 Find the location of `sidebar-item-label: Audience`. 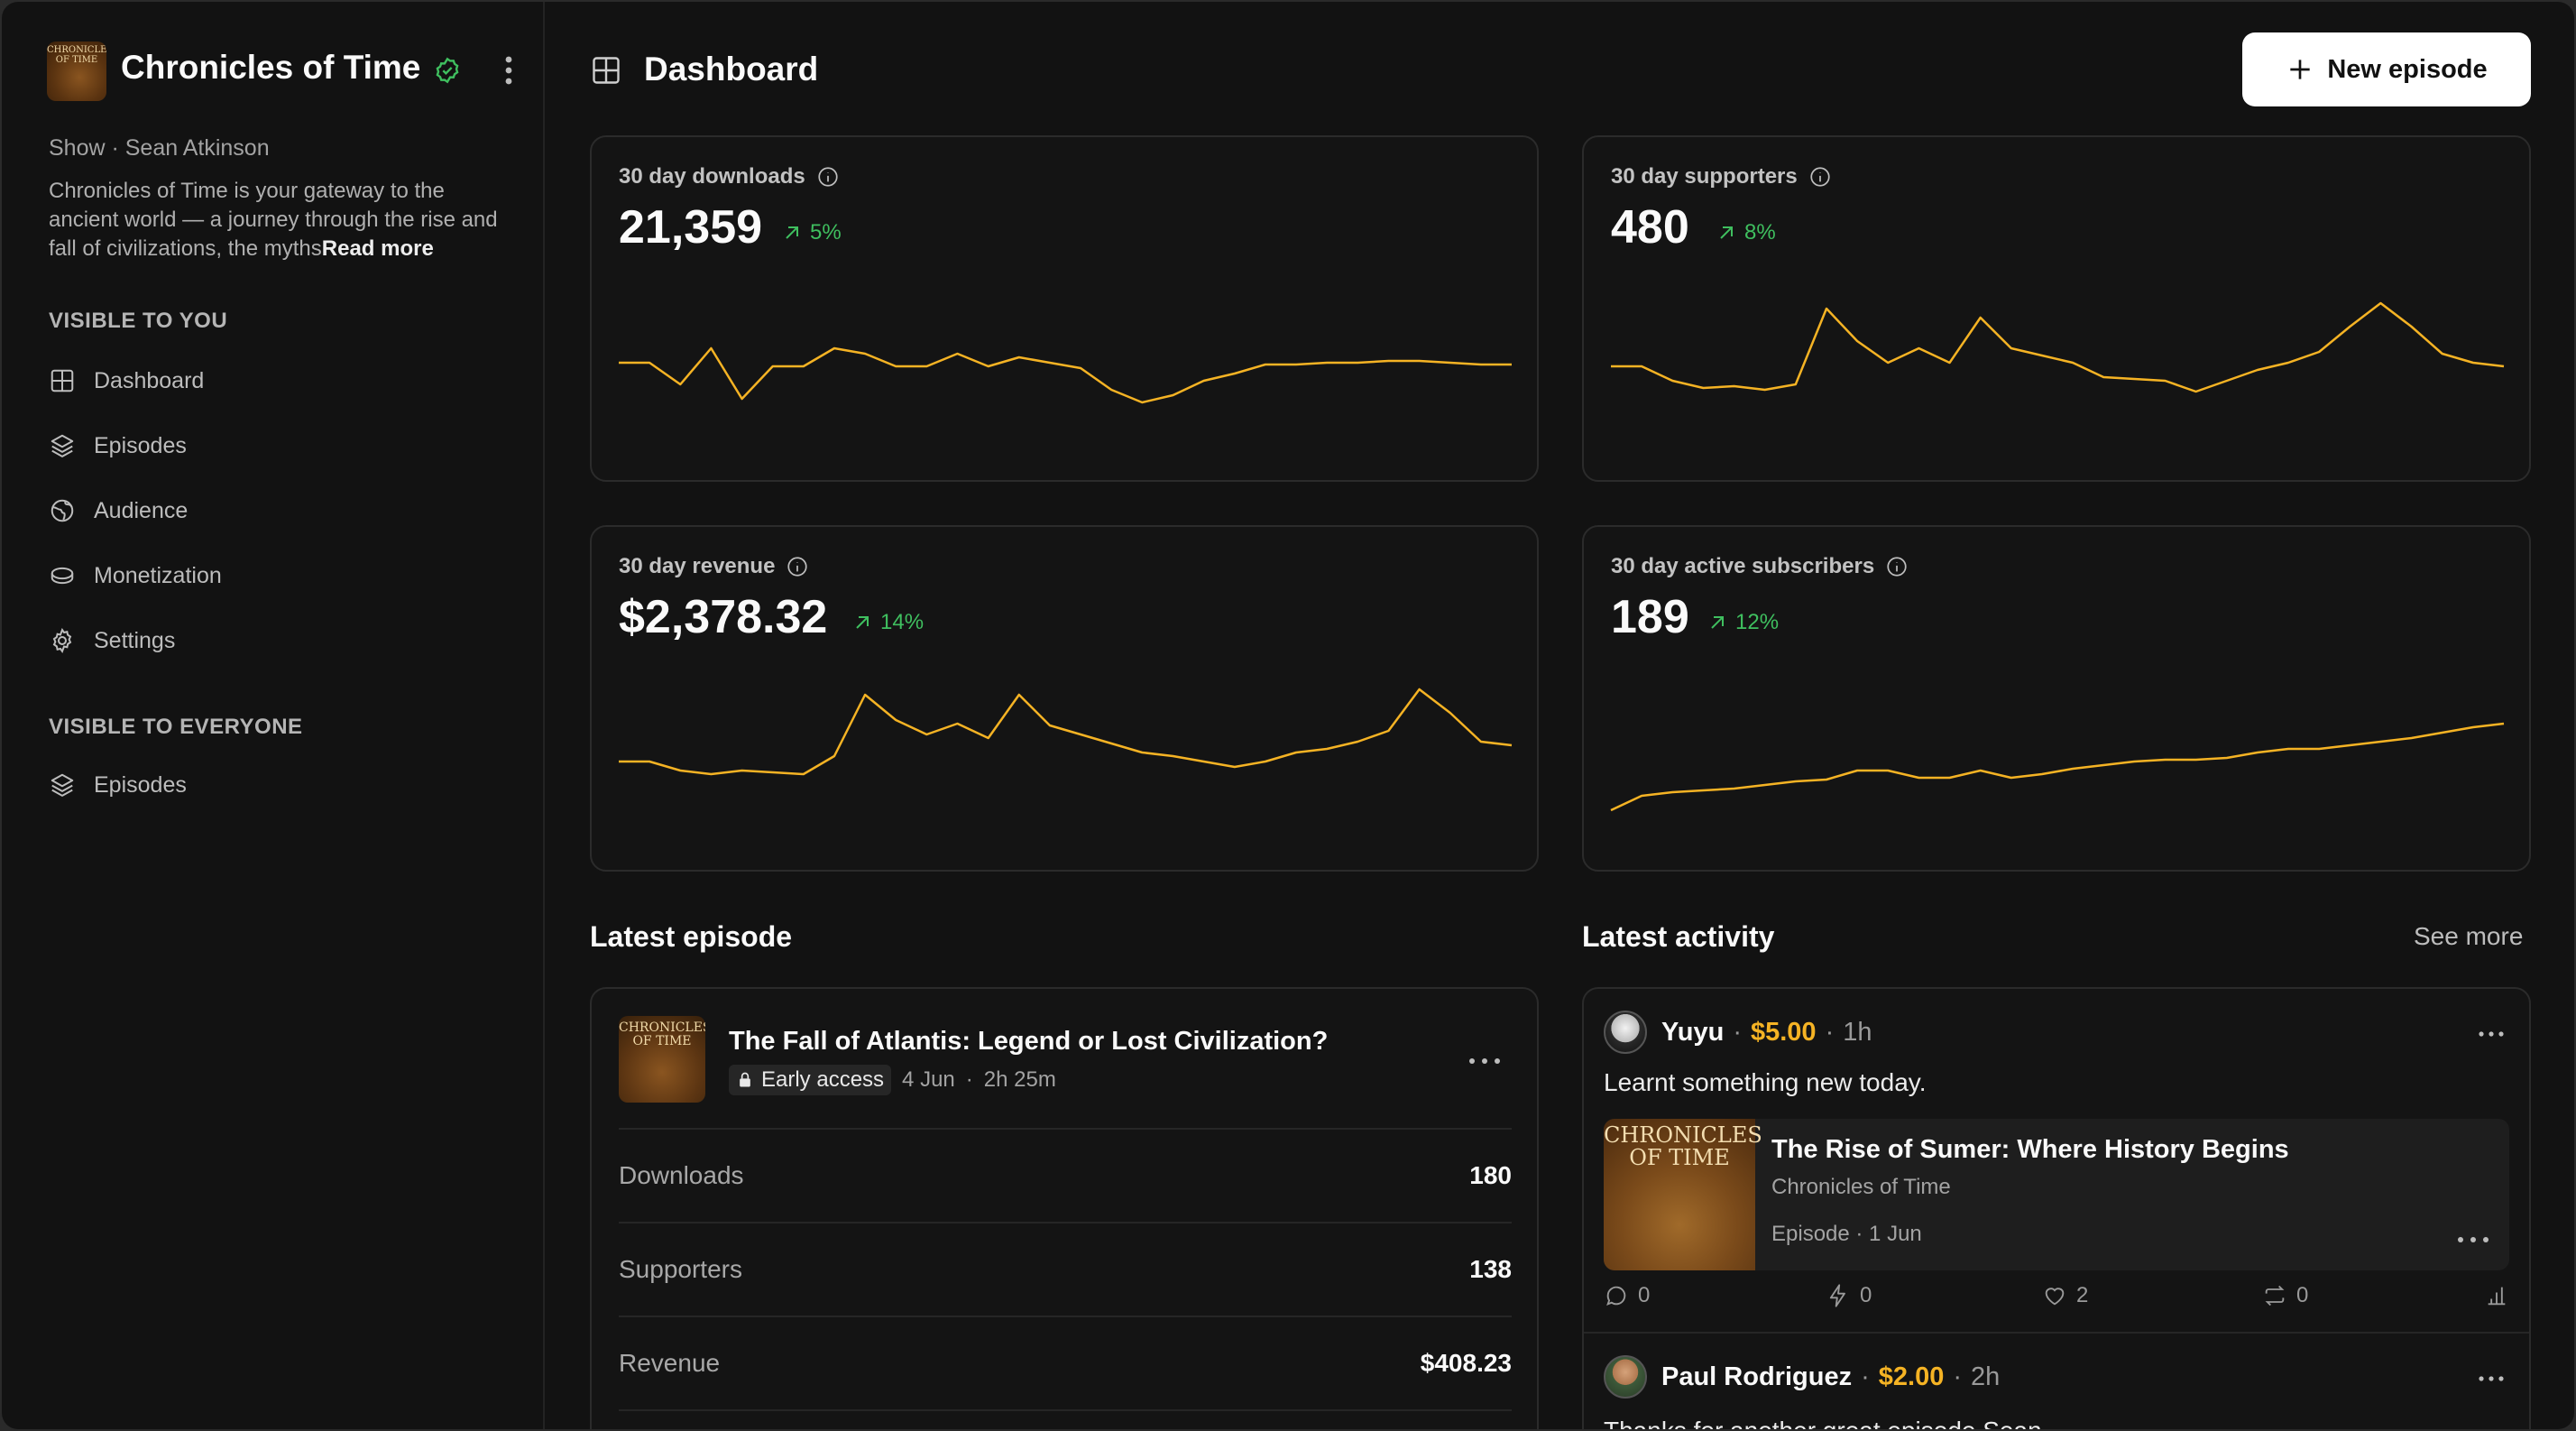

sidebar-item-label: Audience is located at coordinates (141, 510).